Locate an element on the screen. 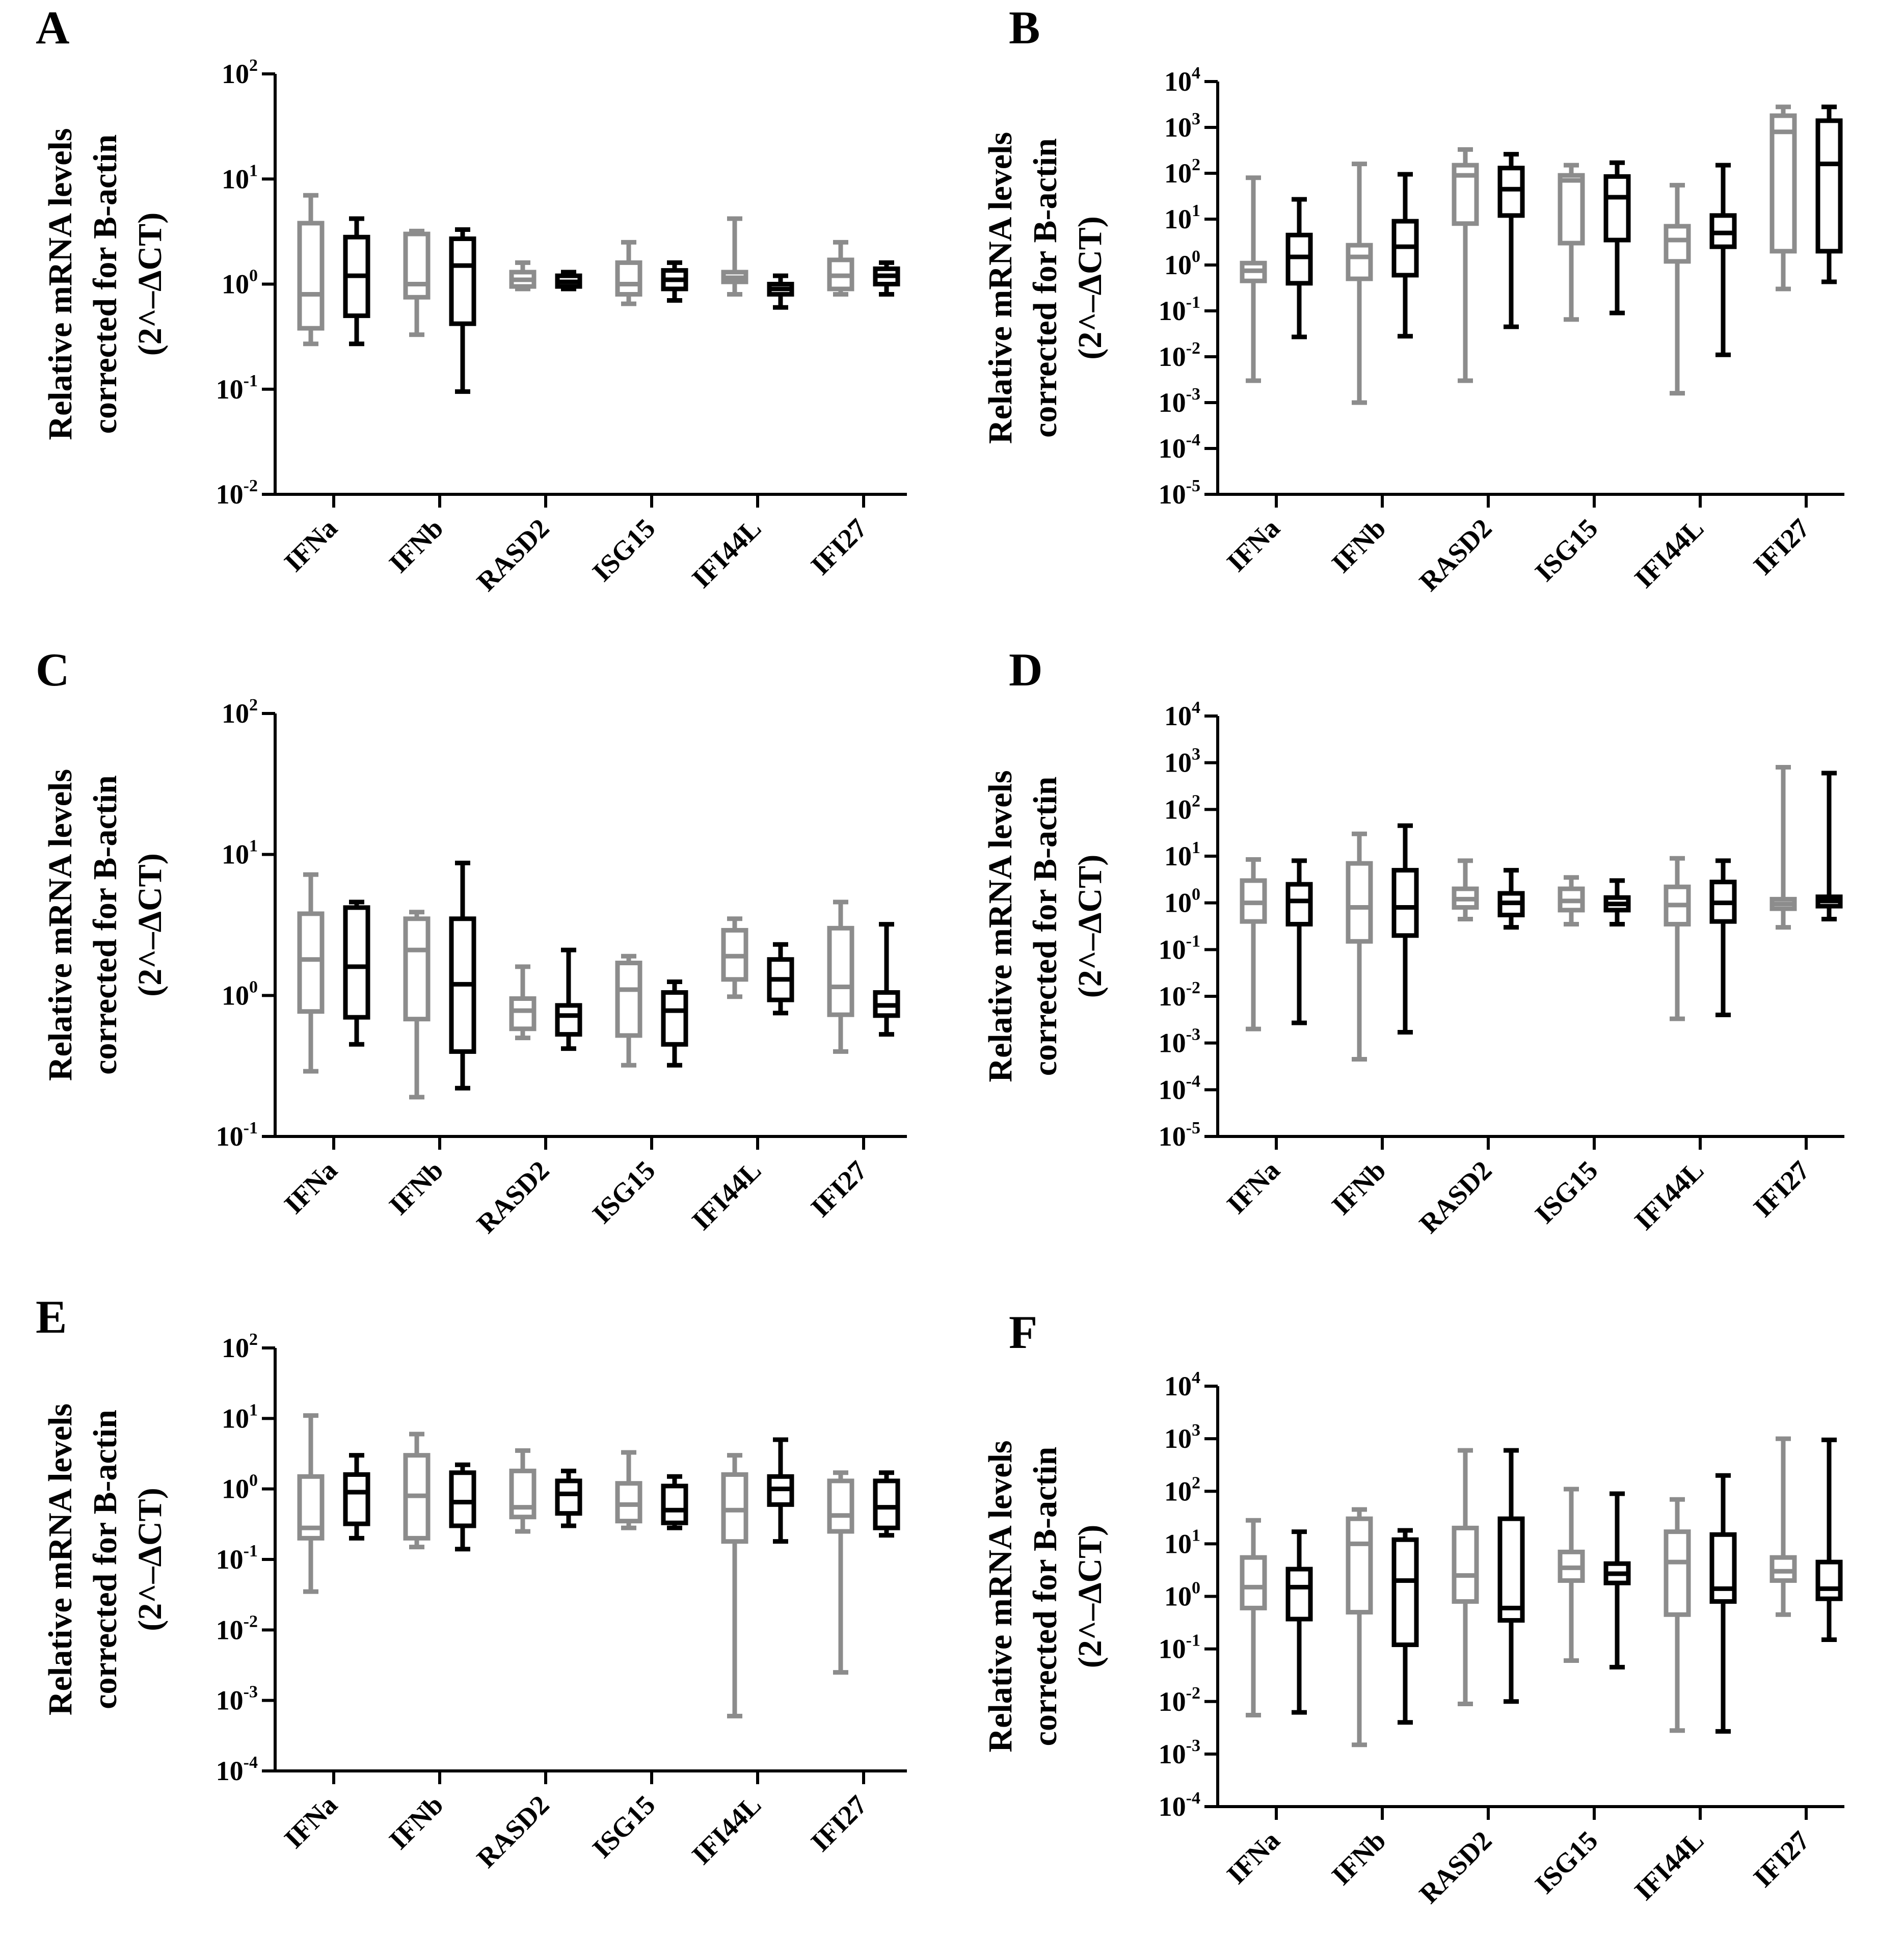 The width and height of the screenshot is (1877, 1960). y-axis-label-line: (2^–ΔCT) is located at coordinates (1090, 926).